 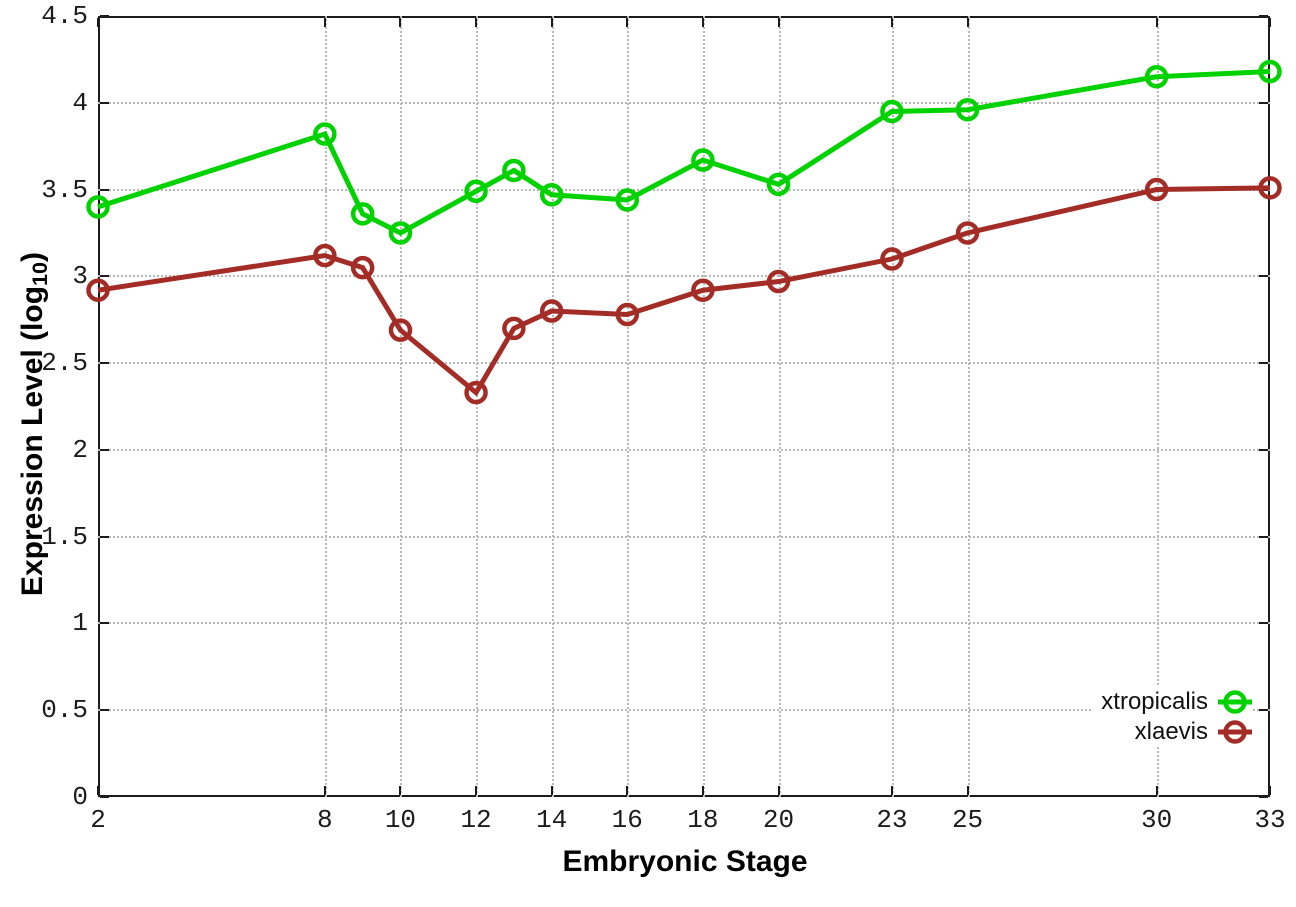 I want to click on tick-y-0.5-right, so click(x=1263, y=710).